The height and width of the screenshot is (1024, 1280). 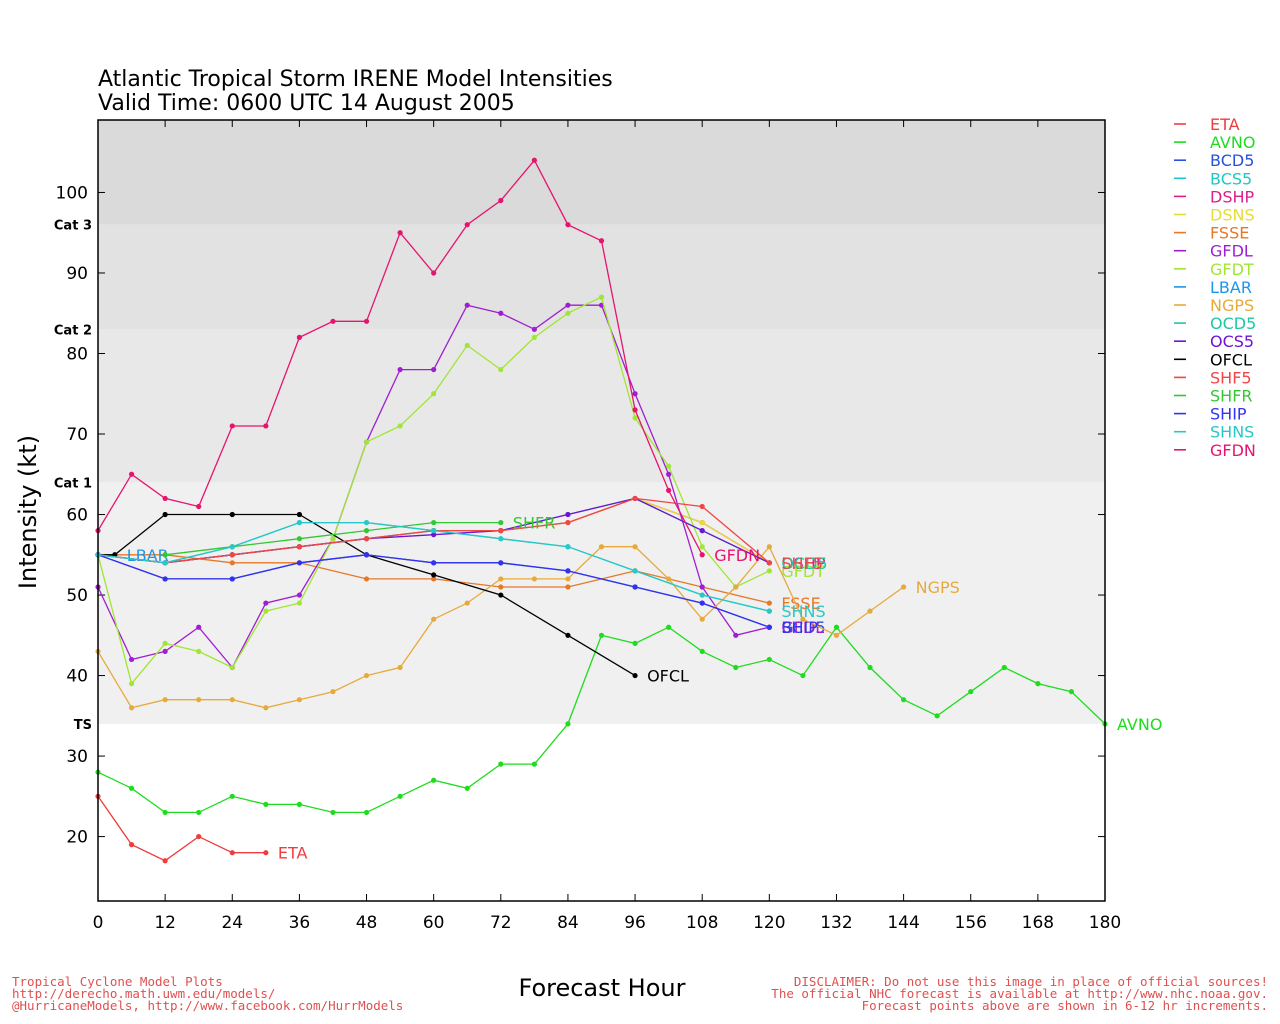 I want to click on series-end-label: OCD5, so click(x=804, y=563).